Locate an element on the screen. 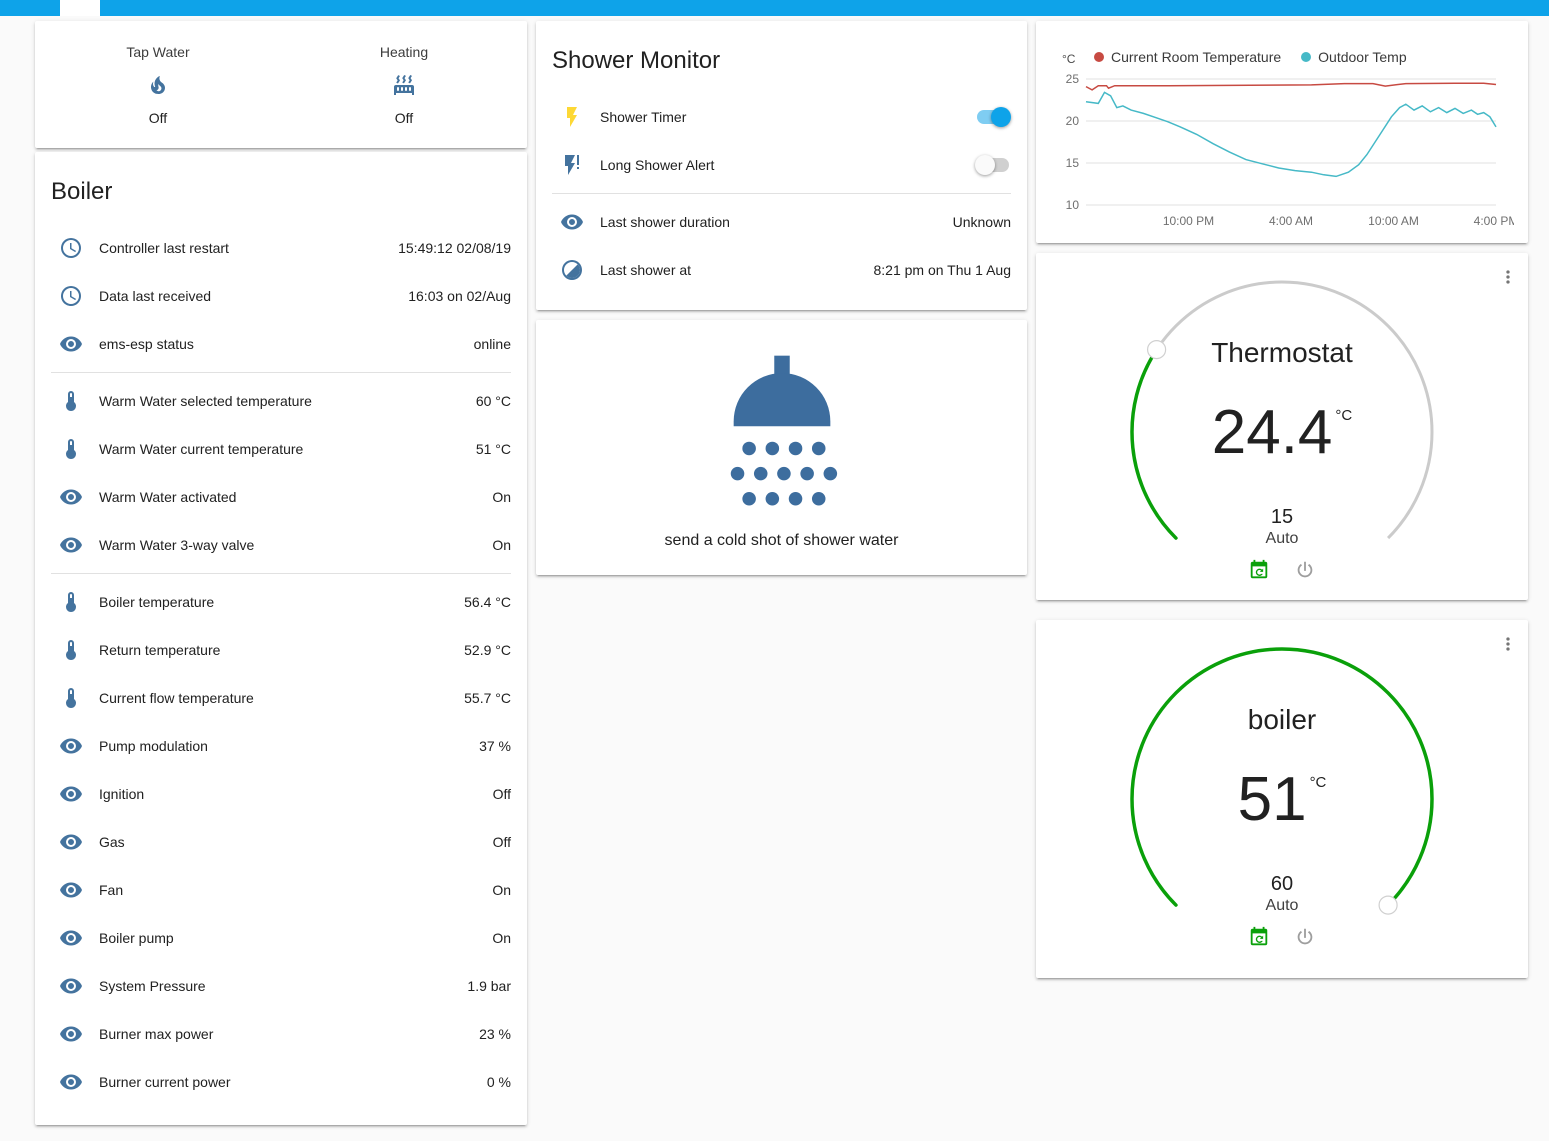  entity-row: Controller last restart 15:49:12 02/08/19 is located at coordinates (281, 248).